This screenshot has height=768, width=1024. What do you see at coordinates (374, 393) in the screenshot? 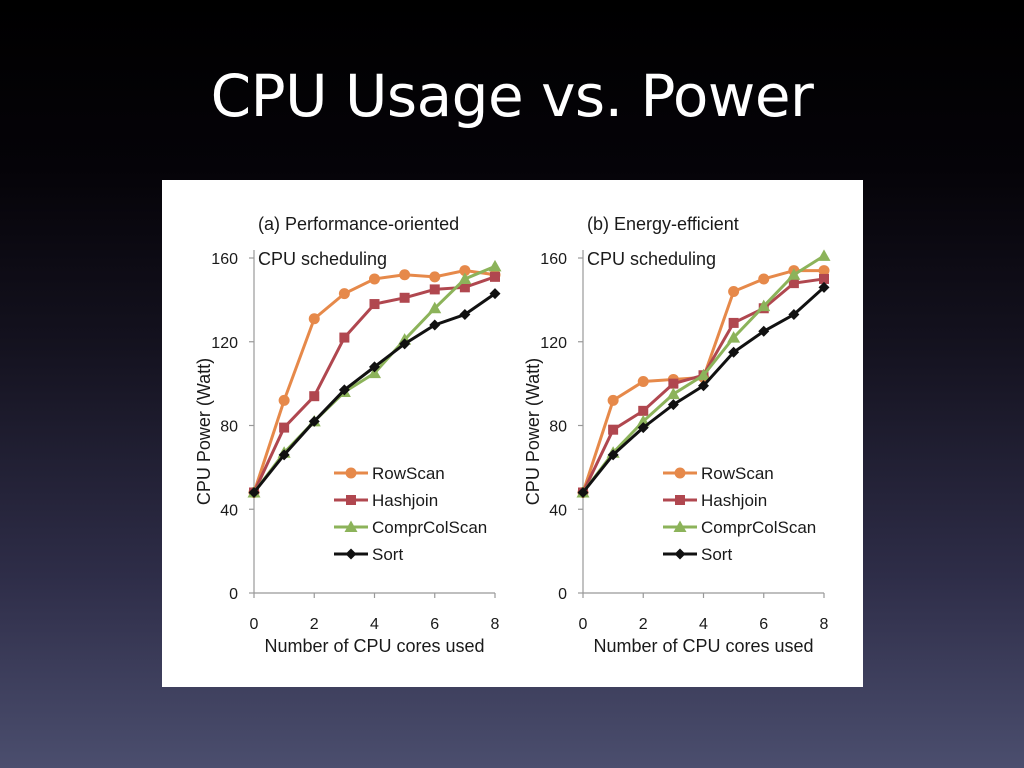
I see `series-line-sort` at bounding box center [374, 393].